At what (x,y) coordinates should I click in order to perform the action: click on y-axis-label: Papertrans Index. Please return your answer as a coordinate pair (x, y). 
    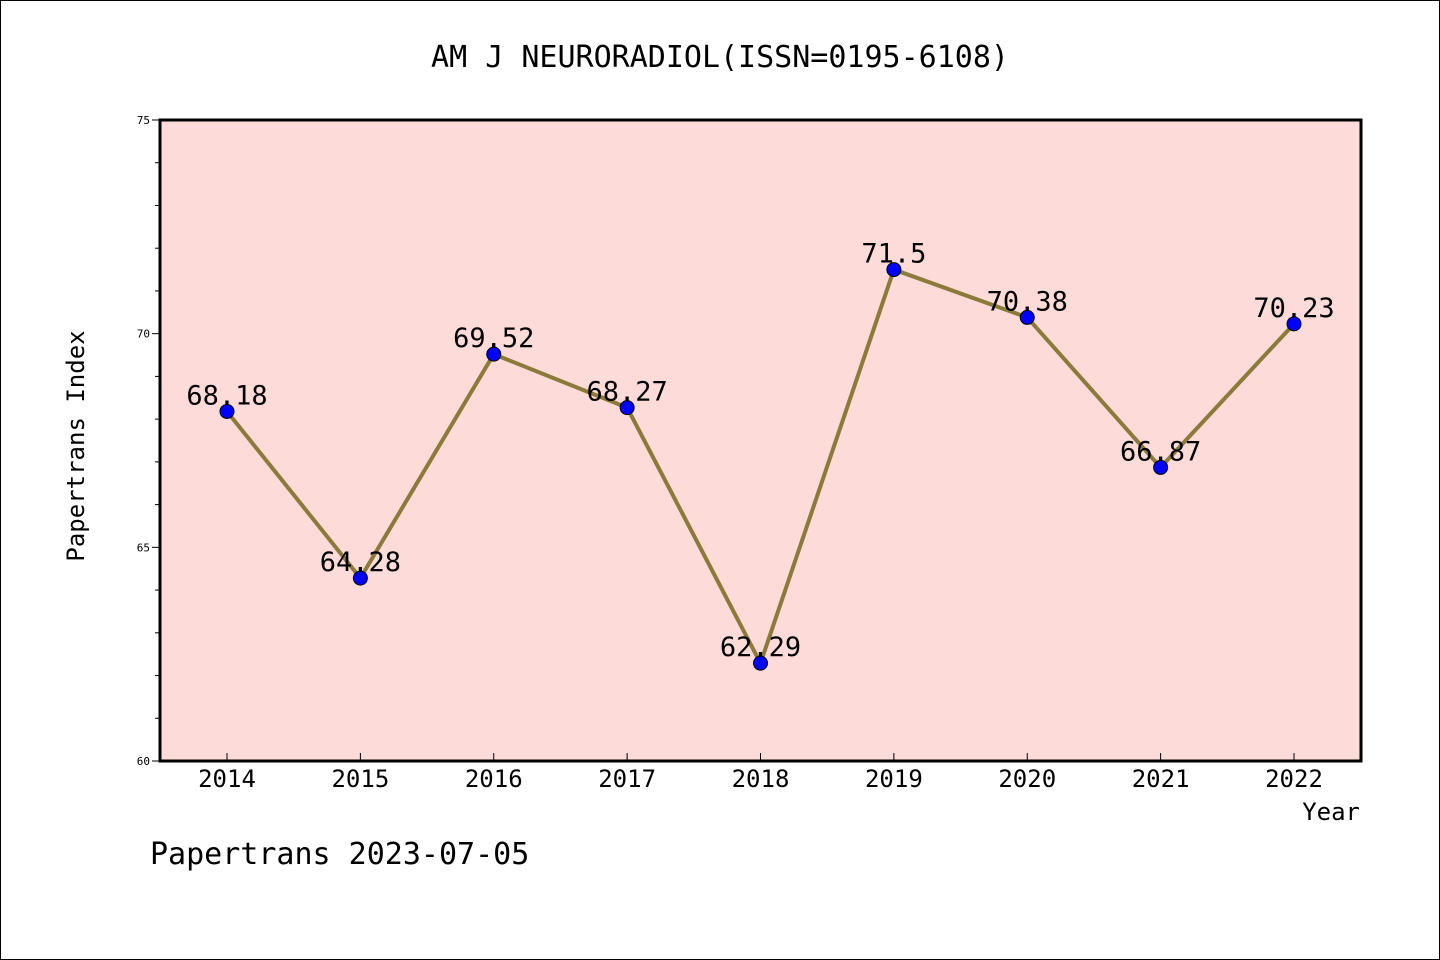
    Looking at the image, I should click on (76, 445).